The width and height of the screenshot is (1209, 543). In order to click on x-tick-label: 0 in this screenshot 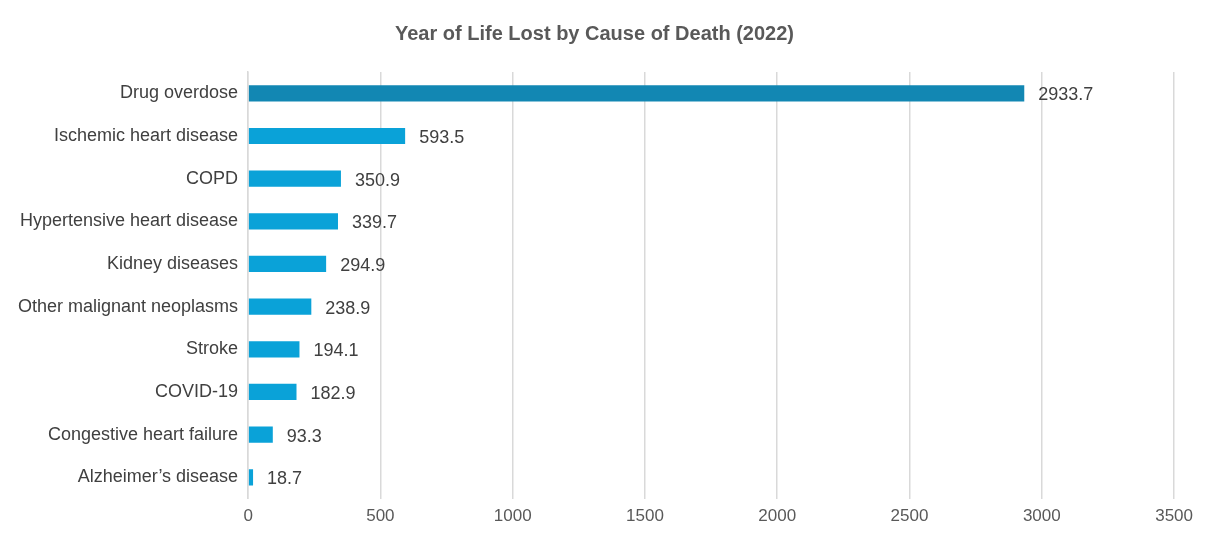, I will do `click(248, 516)`.